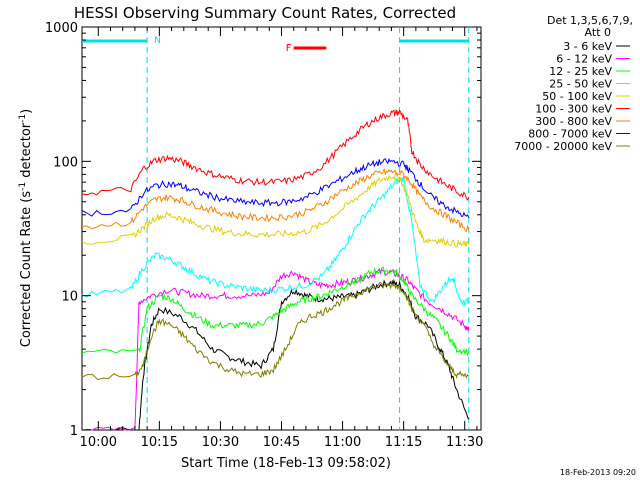 This screenshot has width=640, height=480. What do you see at coordinates (580, 71) in the screenshot?
I see `legend-entry-label: 12 - 25 keV` at bounding box center [580, 71].